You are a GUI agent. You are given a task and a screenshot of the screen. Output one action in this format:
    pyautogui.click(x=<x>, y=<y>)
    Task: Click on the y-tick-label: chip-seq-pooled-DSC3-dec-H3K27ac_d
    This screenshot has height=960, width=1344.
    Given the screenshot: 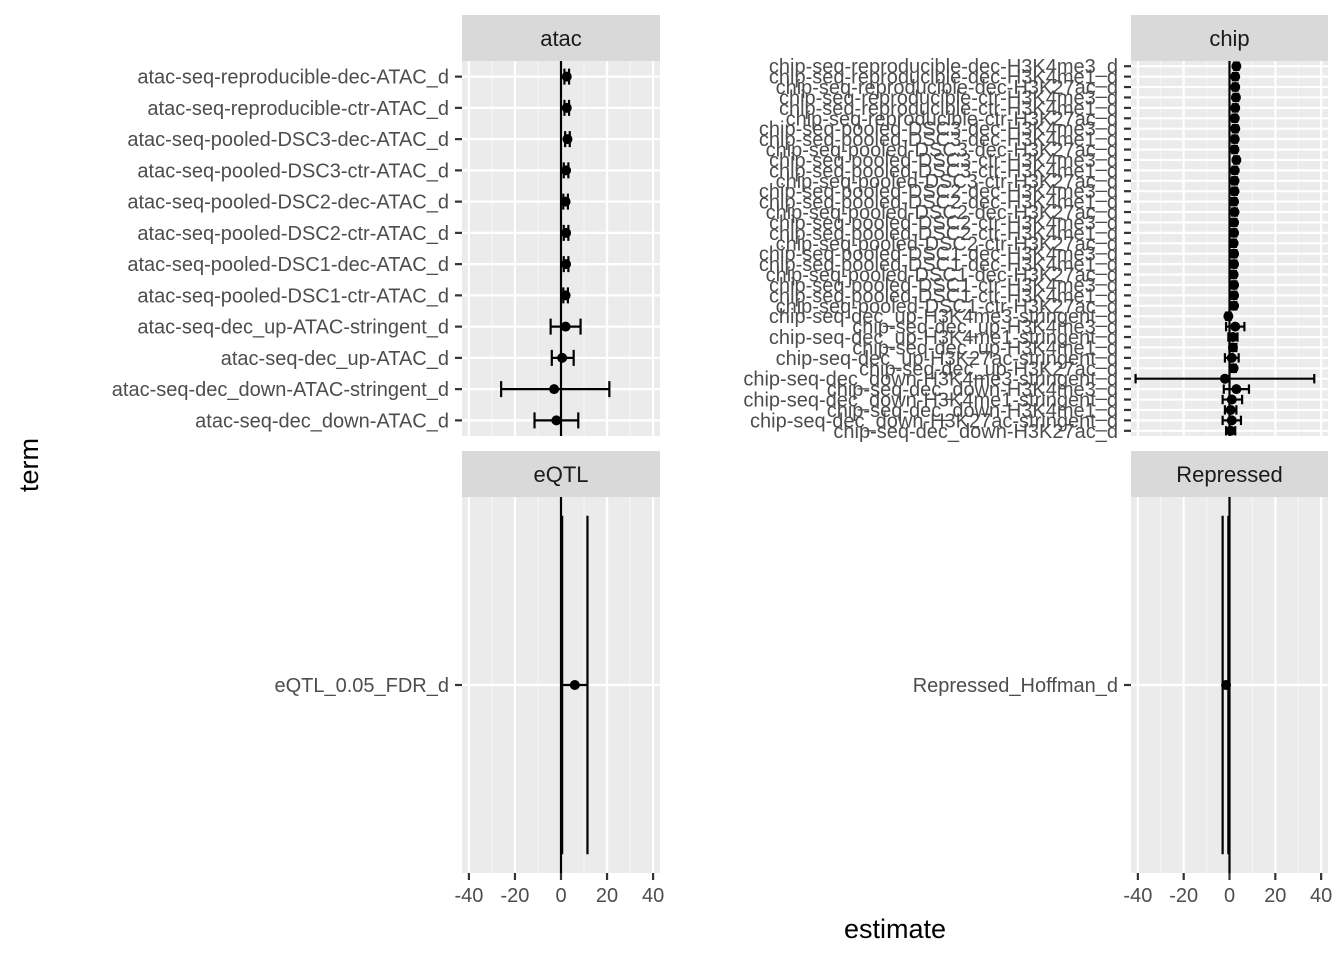 What is the action you would take?
    pyautogui.click(x=942, y=151)
    